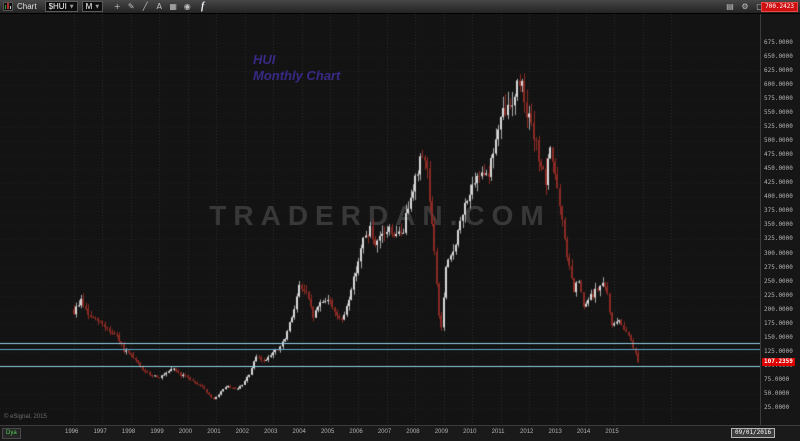 This screenshot has width=800, height=441. I want to click on price-axis-label: 525.0000, so click(778, 126).